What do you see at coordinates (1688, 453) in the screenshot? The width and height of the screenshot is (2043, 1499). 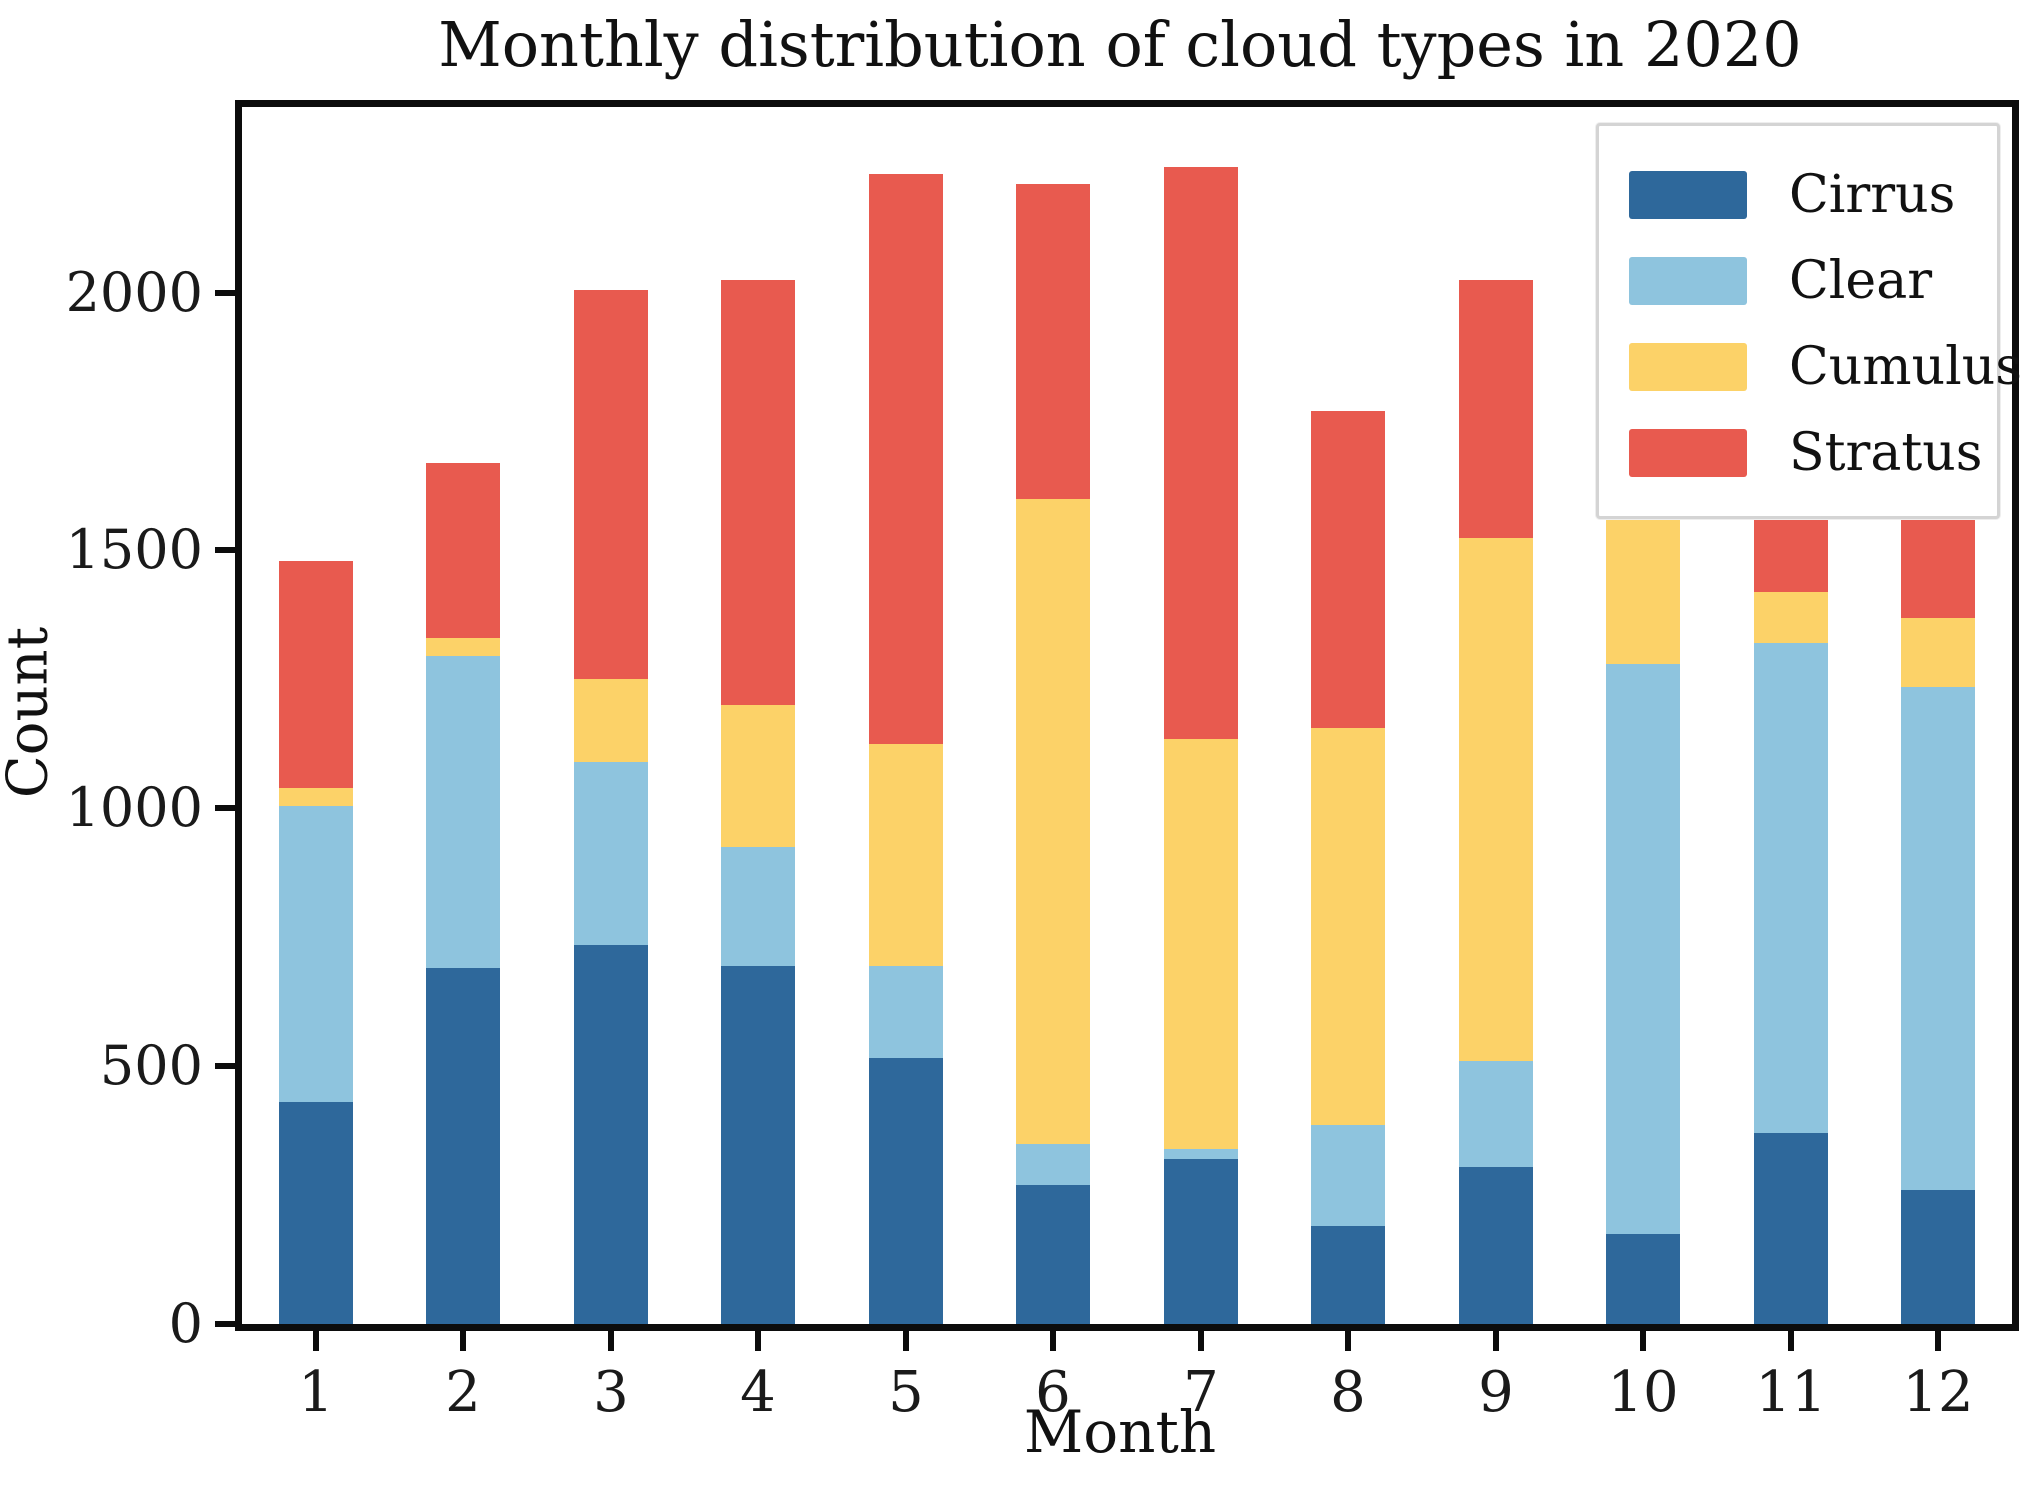 I see `stratus-swatch-icon` at bounding box center [1688, 453].